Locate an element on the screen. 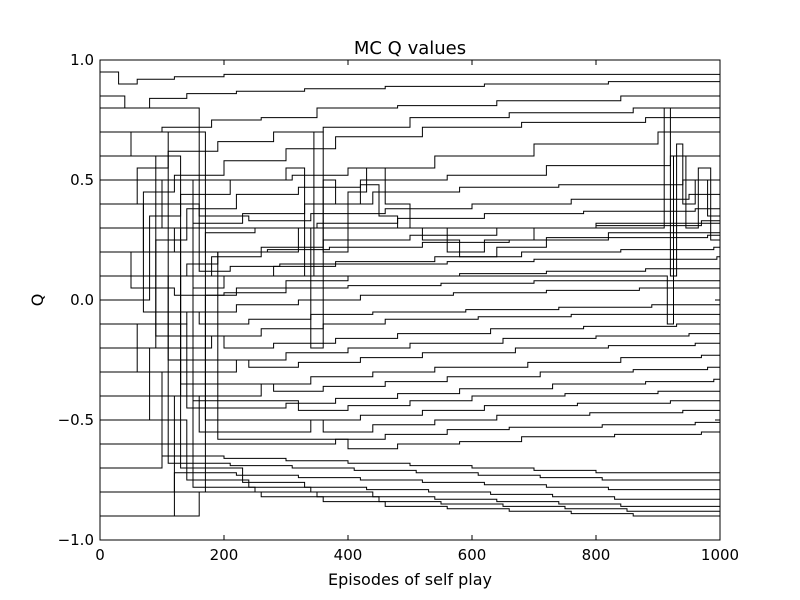 The height and width of the screenshot is (600, 800). x-tick-label: 400 is located at coordinates (348, 555).